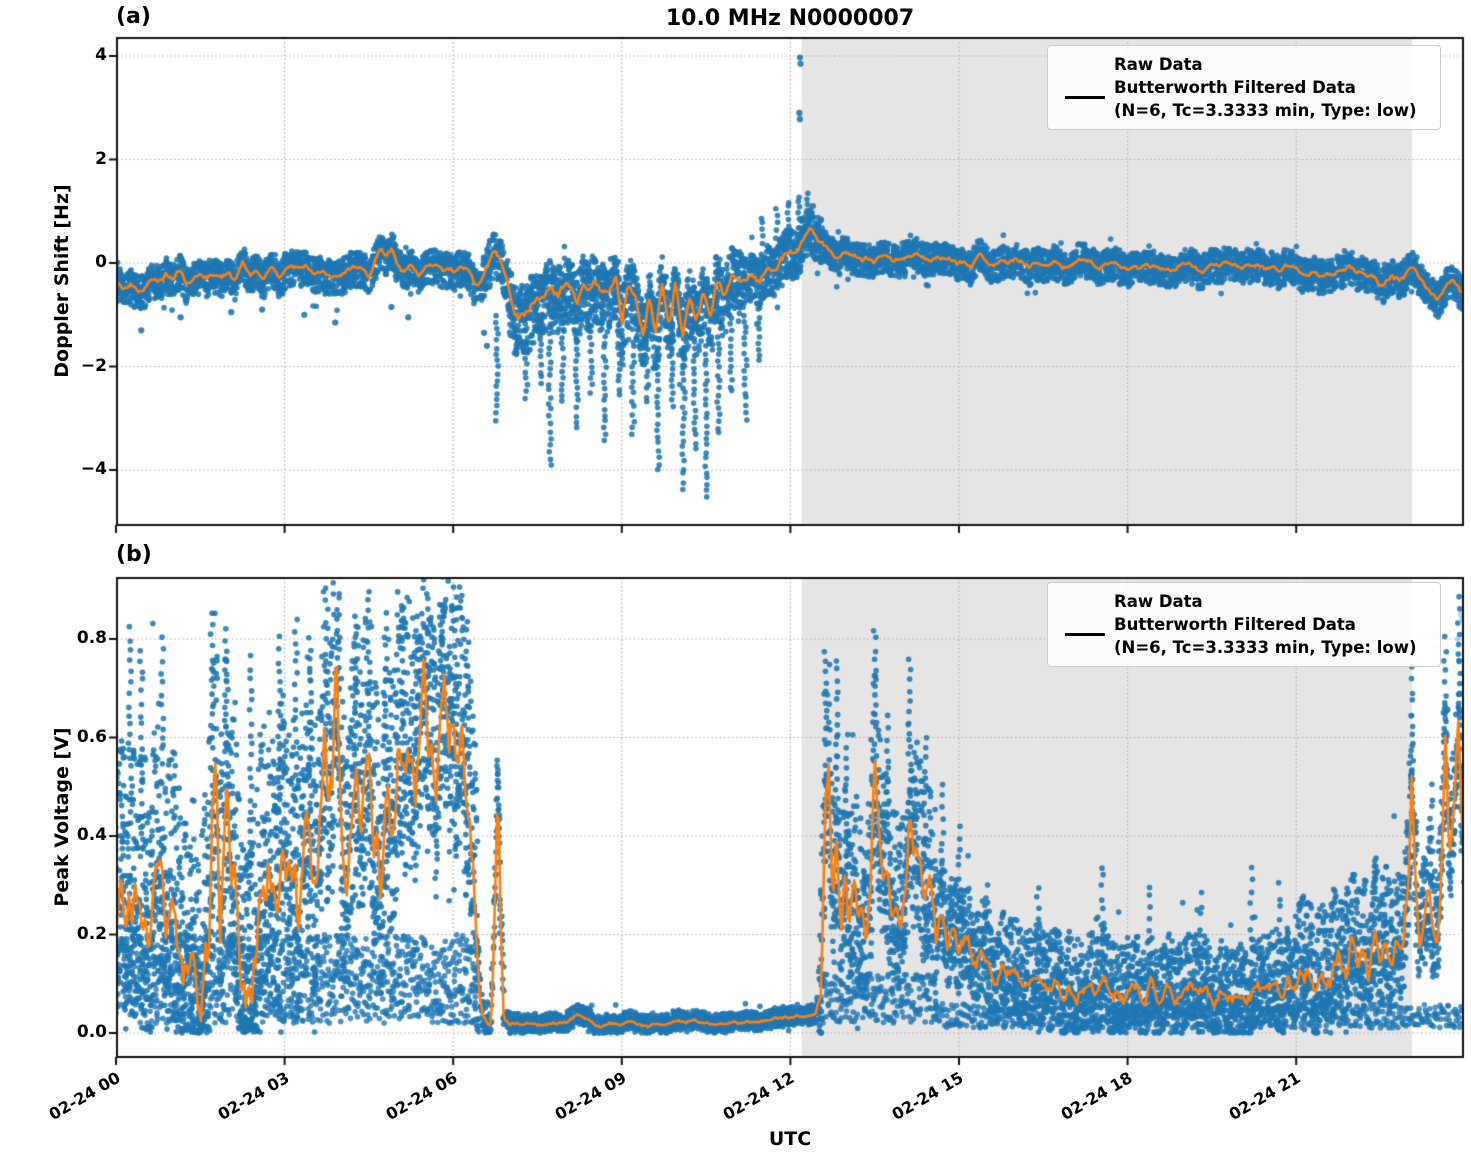  Describe the element at coordinates (91, 638) in the screenshot. I see `y-tick-label: 0.8` at that location.